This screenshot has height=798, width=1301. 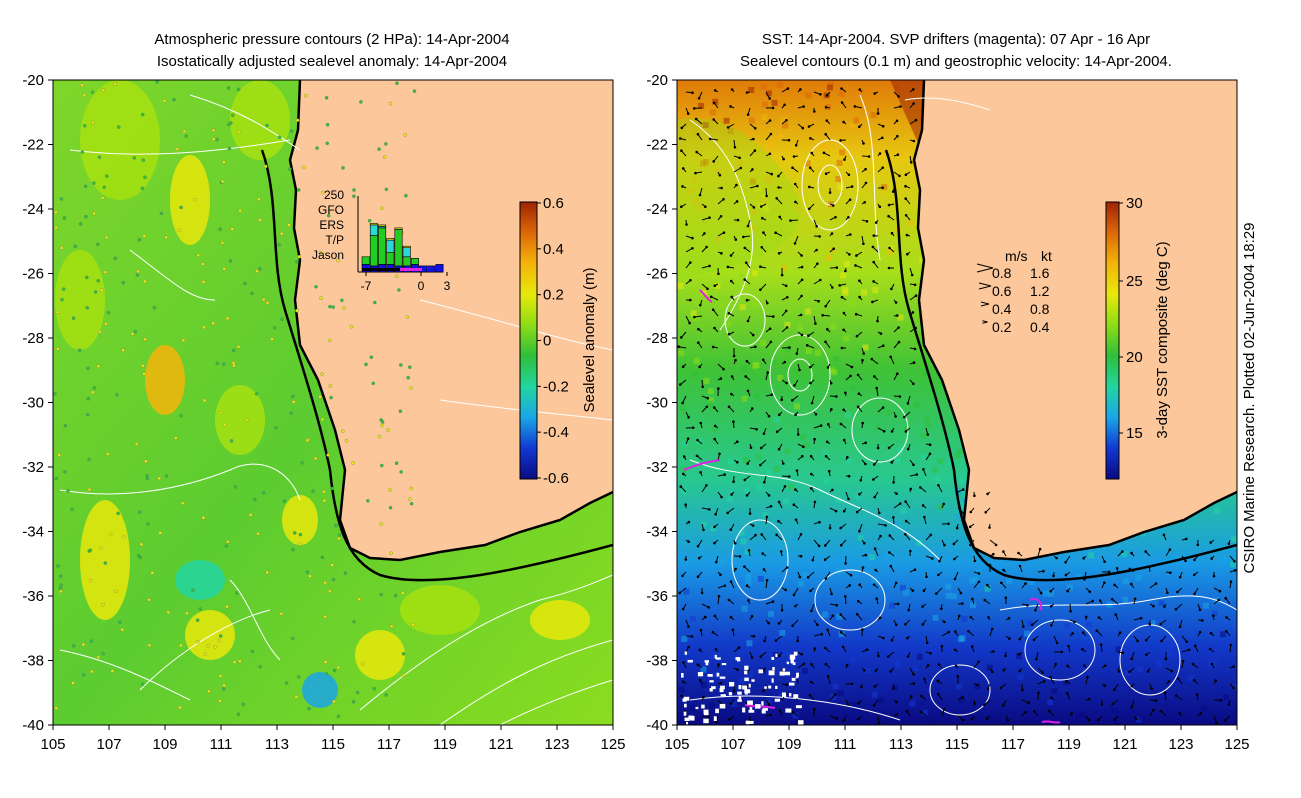 I want to click on inset-legend-gfo: GFO, so click(x=331, y=210).